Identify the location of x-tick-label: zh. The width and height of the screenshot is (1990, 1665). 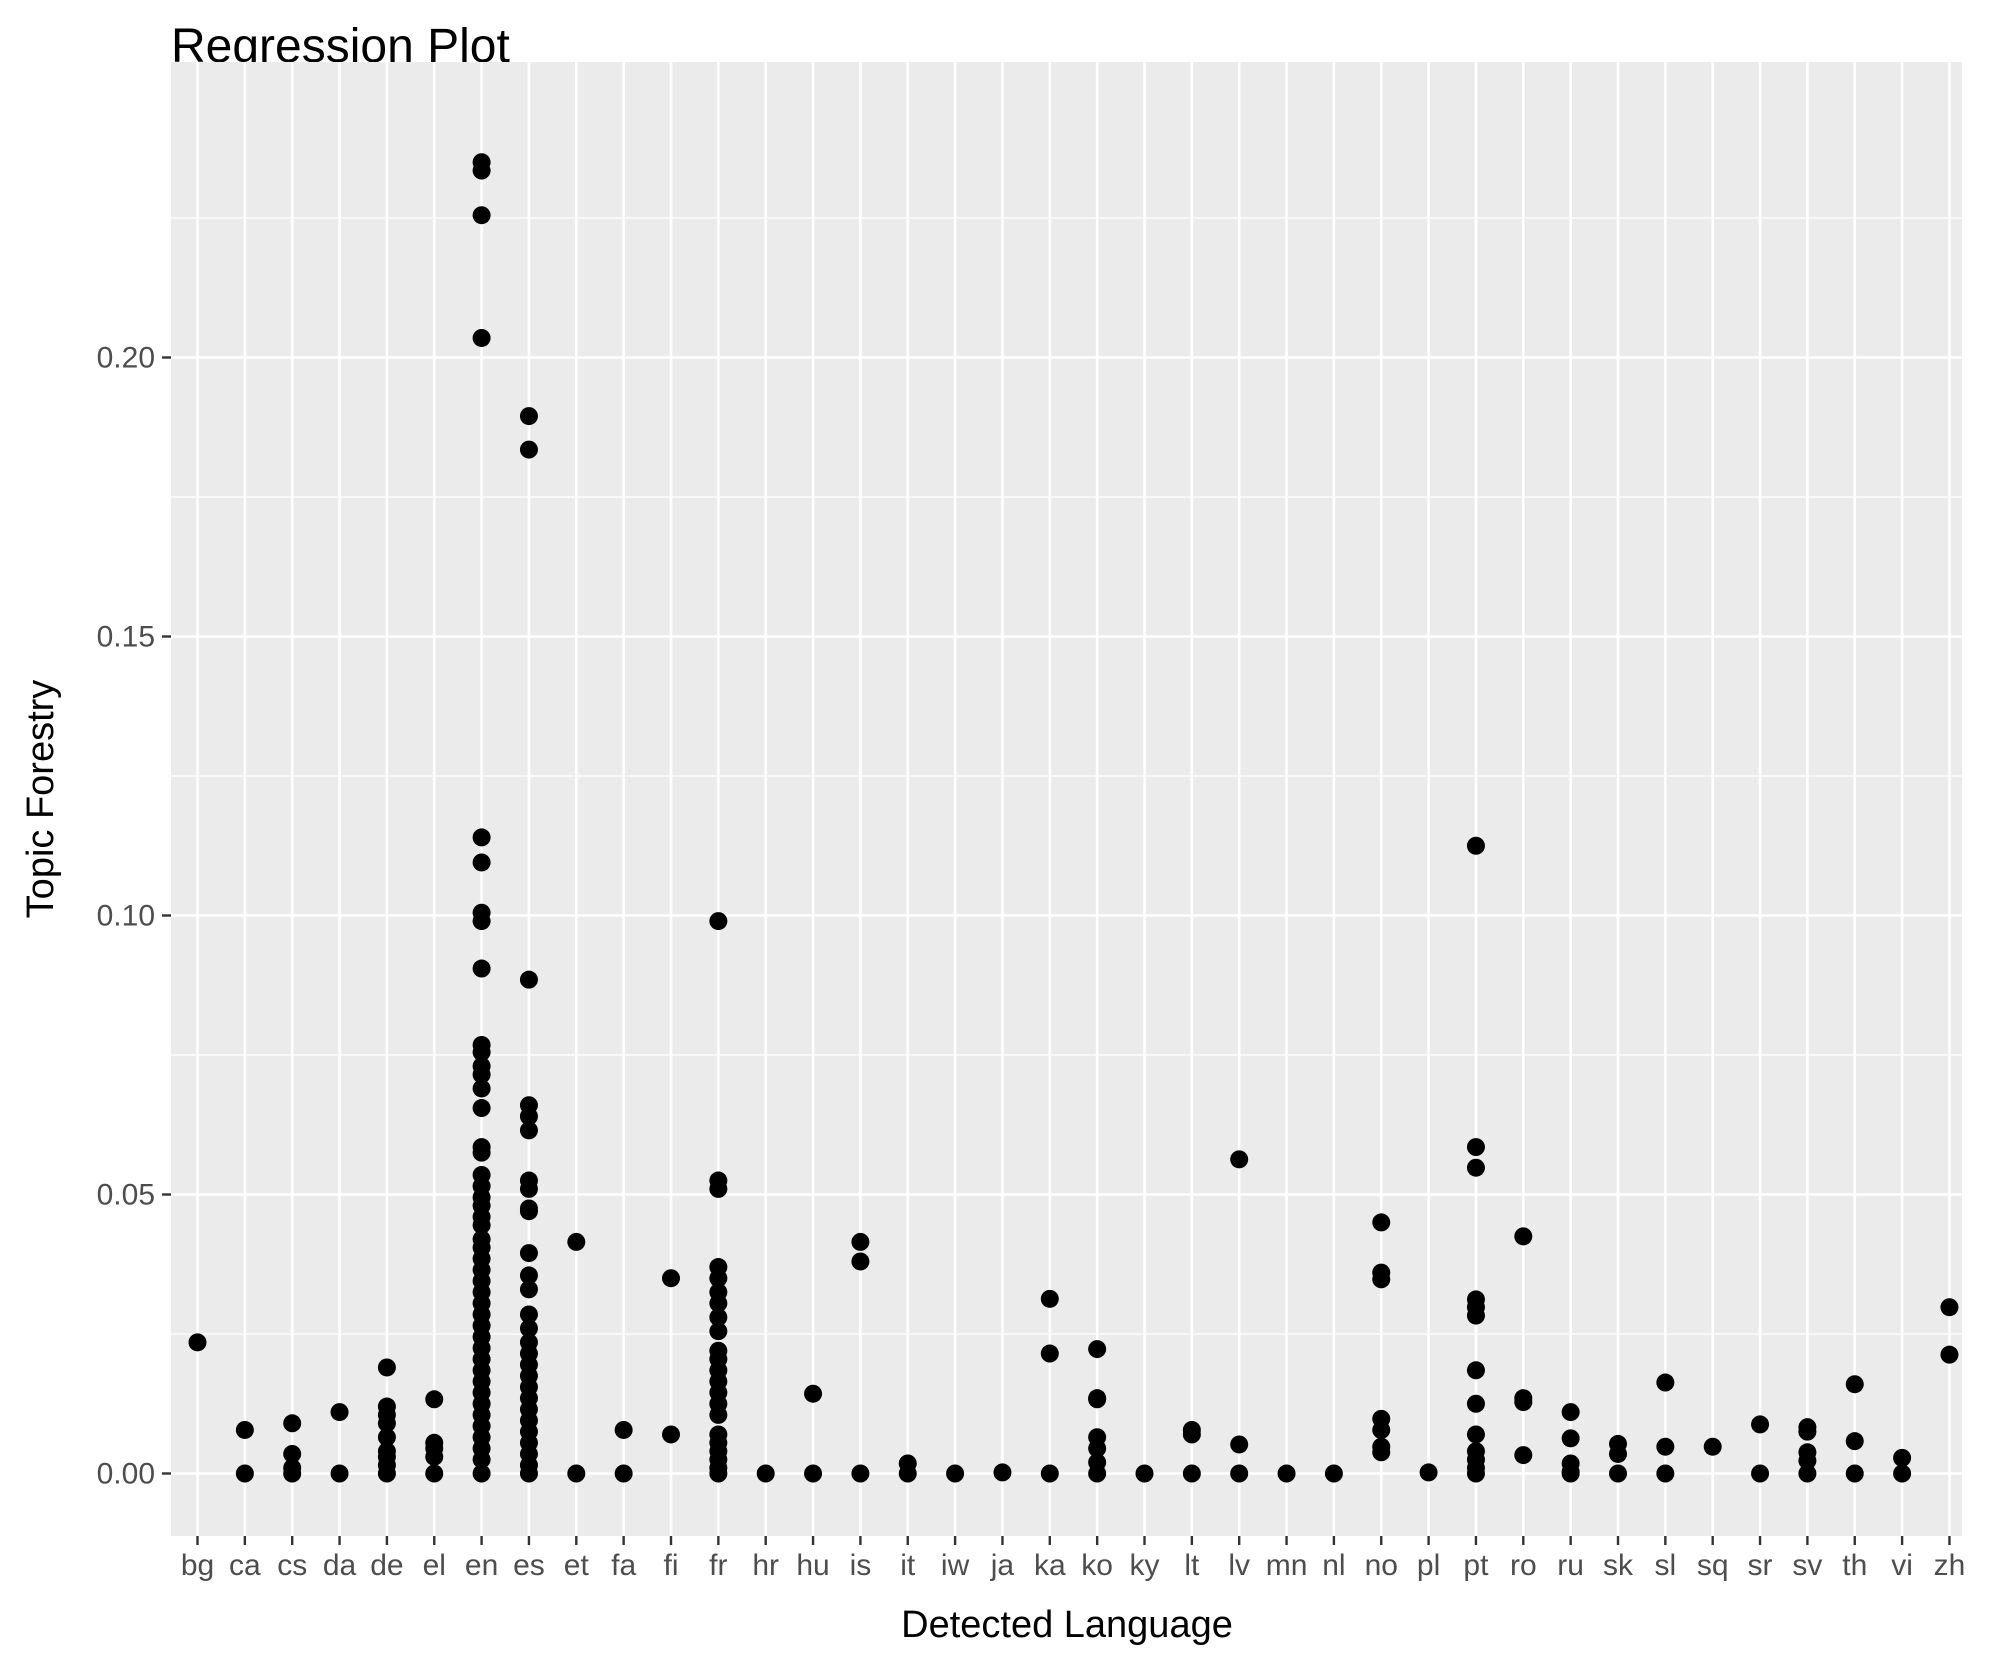
(1950, 1565).